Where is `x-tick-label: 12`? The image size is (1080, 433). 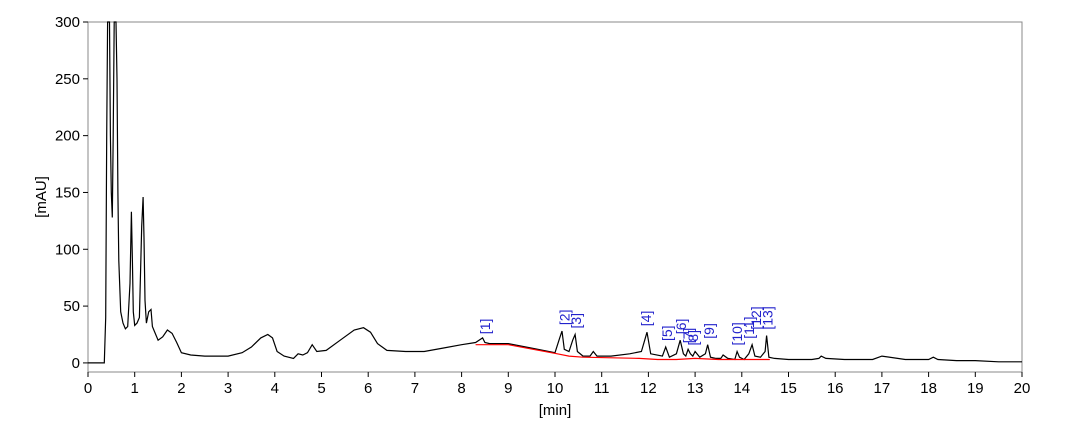 x-tick-label: 12 is located at coordinates (648, 388).